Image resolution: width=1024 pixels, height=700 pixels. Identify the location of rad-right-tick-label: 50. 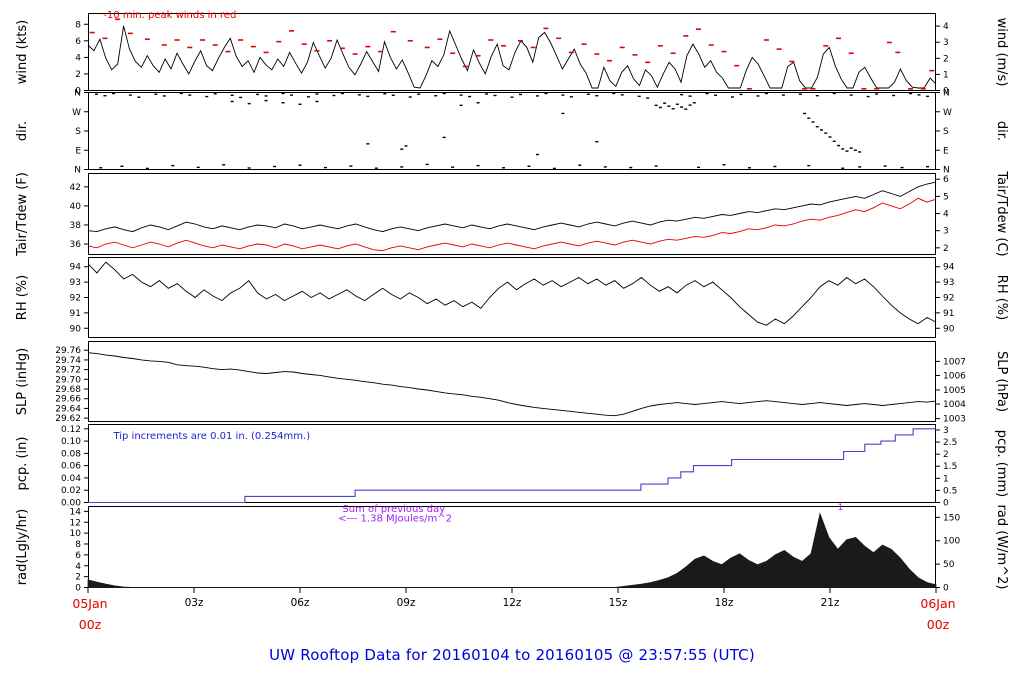
(949, 565).